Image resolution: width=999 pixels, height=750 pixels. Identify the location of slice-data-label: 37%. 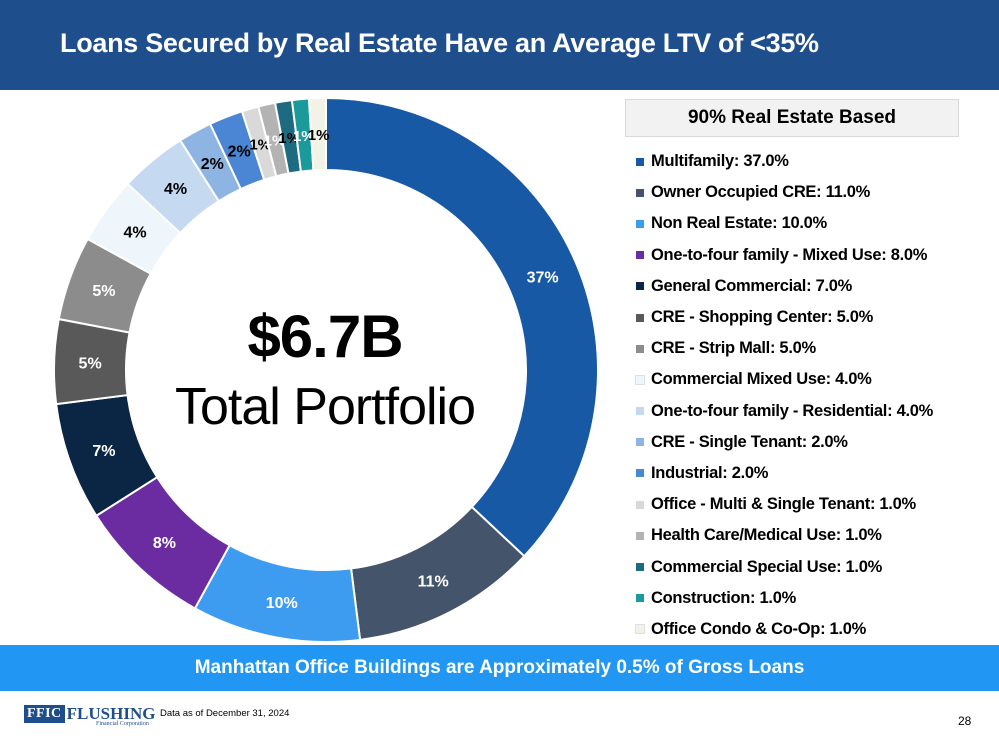
(543, 277).